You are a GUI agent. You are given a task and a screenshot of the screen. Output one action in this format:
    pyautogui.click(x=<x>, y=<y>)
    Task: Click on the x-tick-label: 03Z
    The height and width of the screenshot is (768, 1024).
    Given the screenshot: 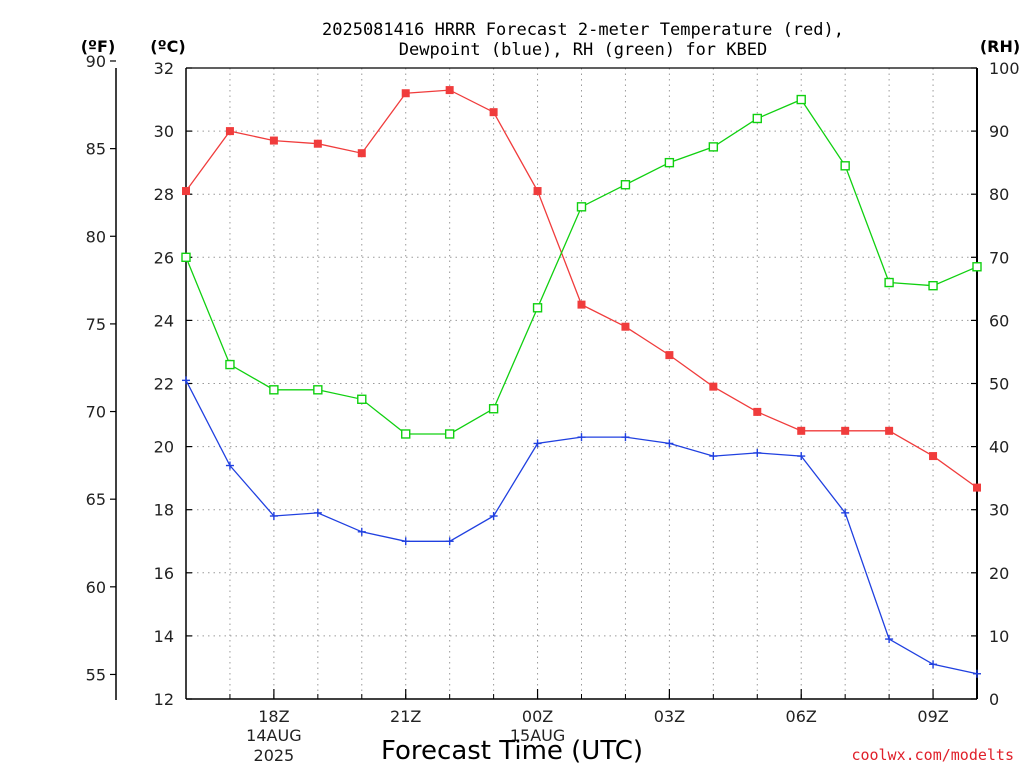 What is the action you would take?
    pyautogui.click(x=669, y=716)
    